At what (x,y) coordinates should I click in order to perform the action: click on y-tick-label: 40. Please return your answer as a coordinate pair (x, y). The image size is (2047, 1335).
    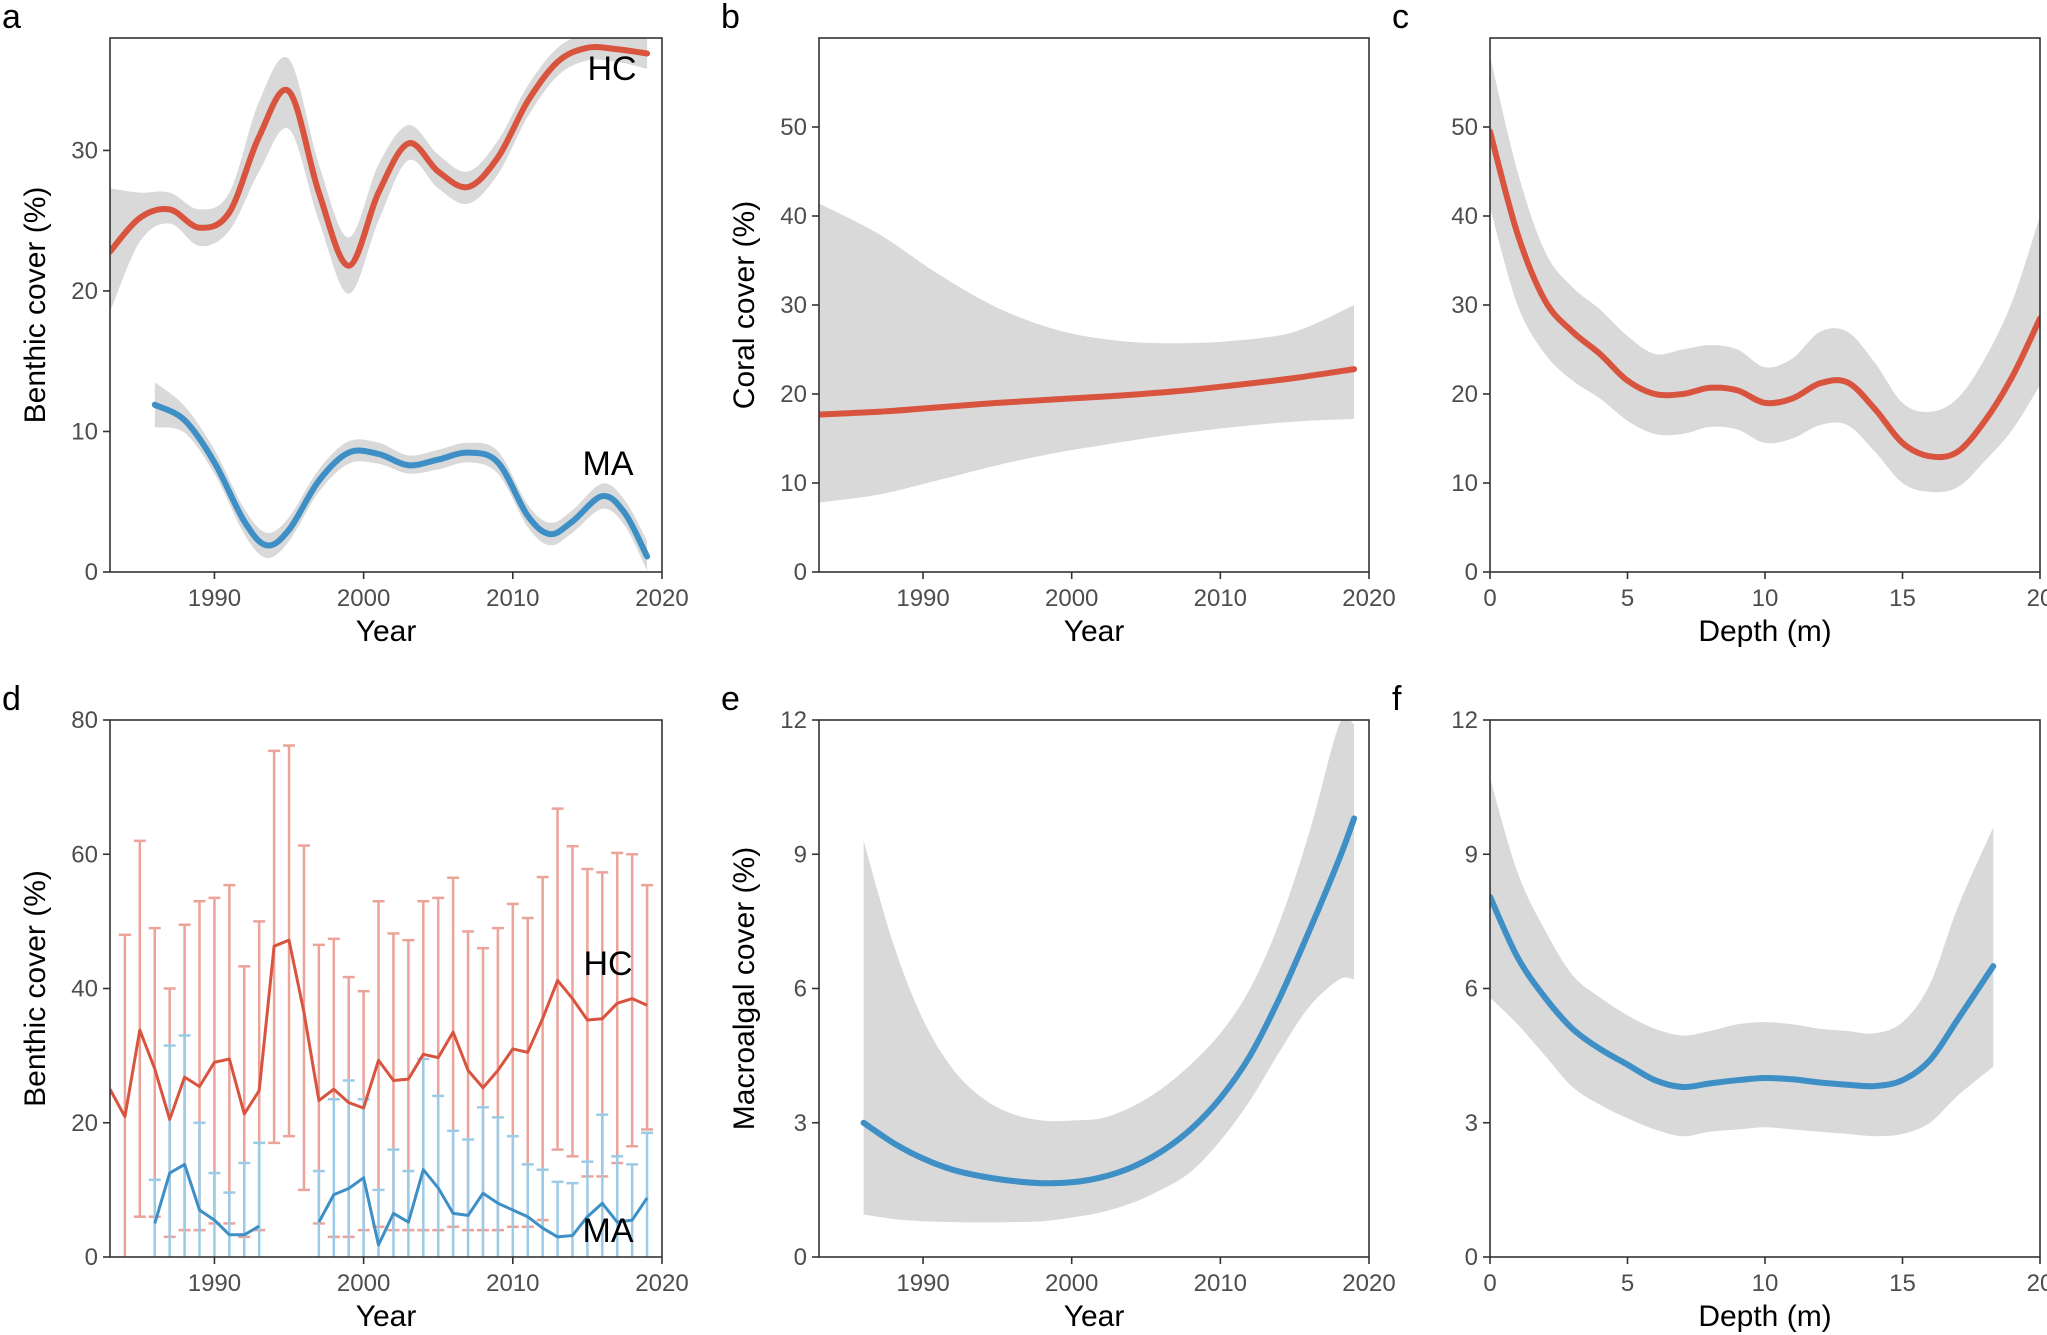
    Looking at the image, I should click on (84, 989).